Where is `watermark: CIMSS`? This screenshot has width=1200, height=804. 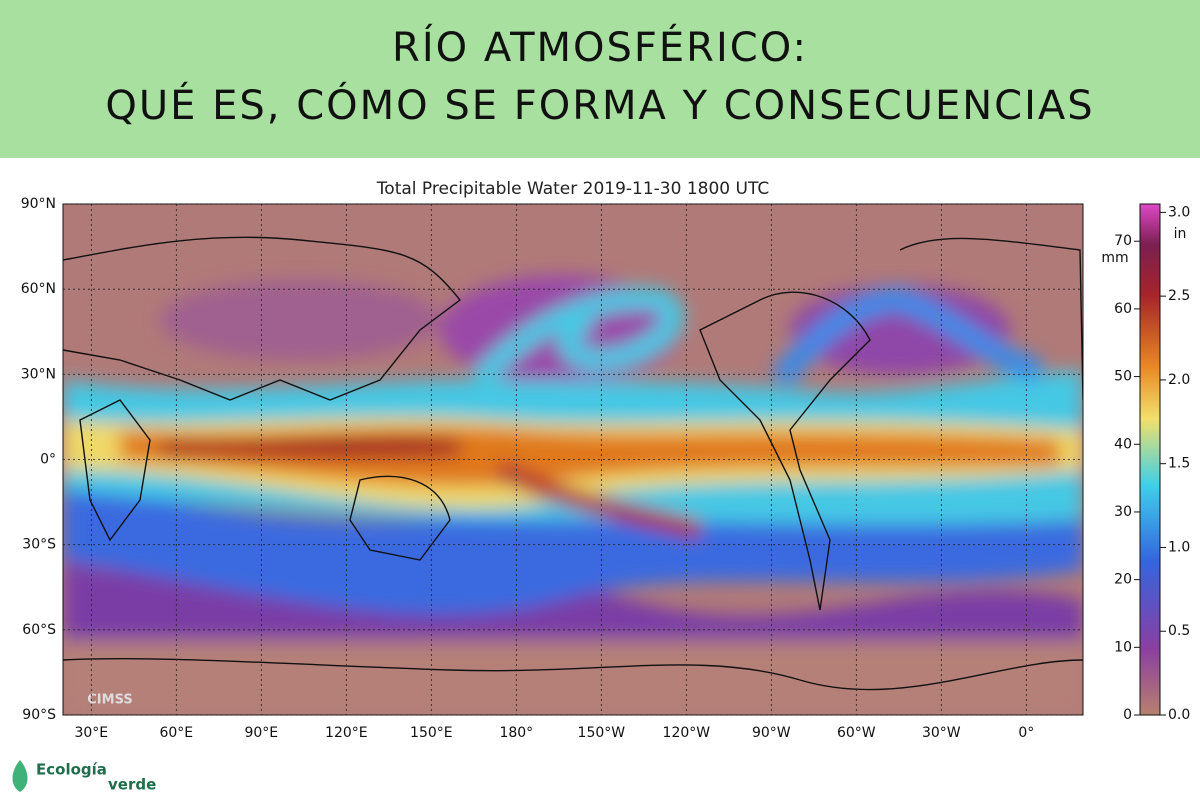 watermark: CIMSS is located at coordinates (109, 700).